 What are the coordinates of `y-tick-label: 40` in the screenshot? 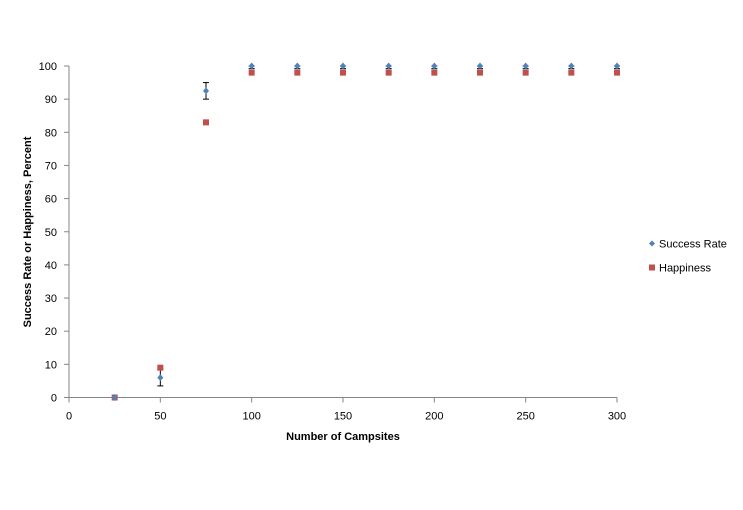 It's located at (51, 266).